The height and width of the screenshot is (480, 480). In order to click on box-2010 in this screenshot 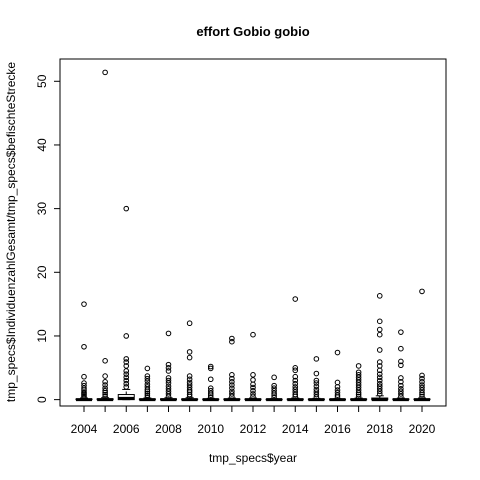, I will do `click(211, 382)`.